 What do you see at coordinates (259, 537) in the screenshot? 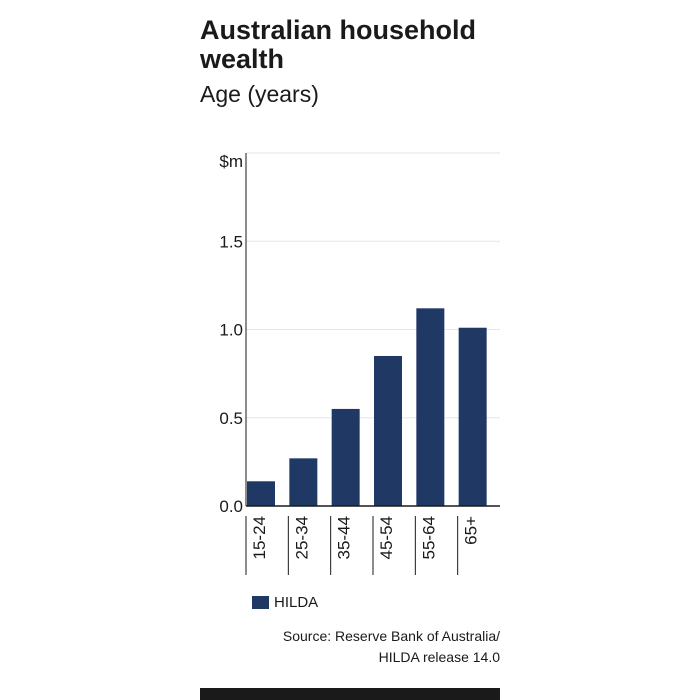
I see `x-tick-label-15-24: 15-24` at bounding box center [259, 537].